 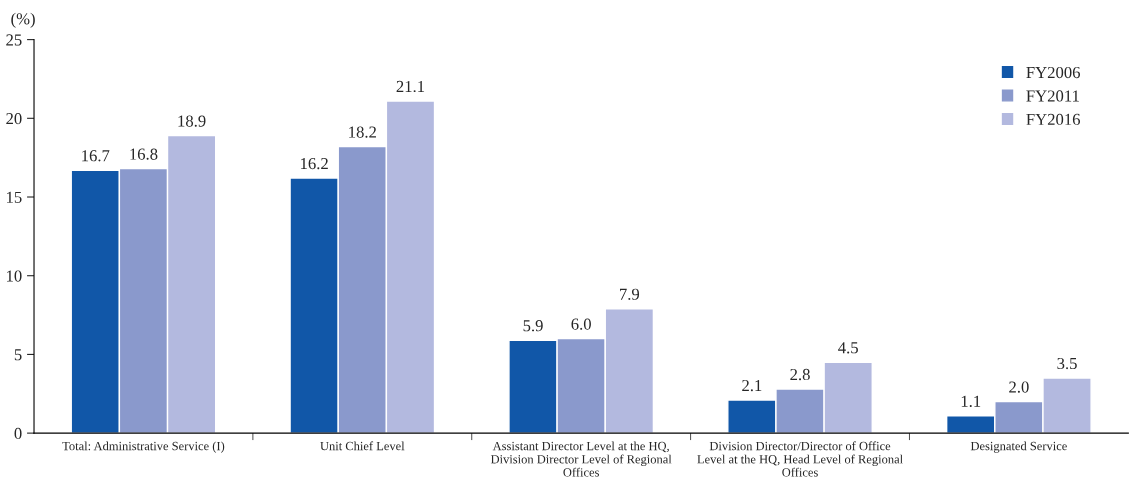 I want to click on x-tick-label: Unit Chief Level, so click(x=362, y=446).